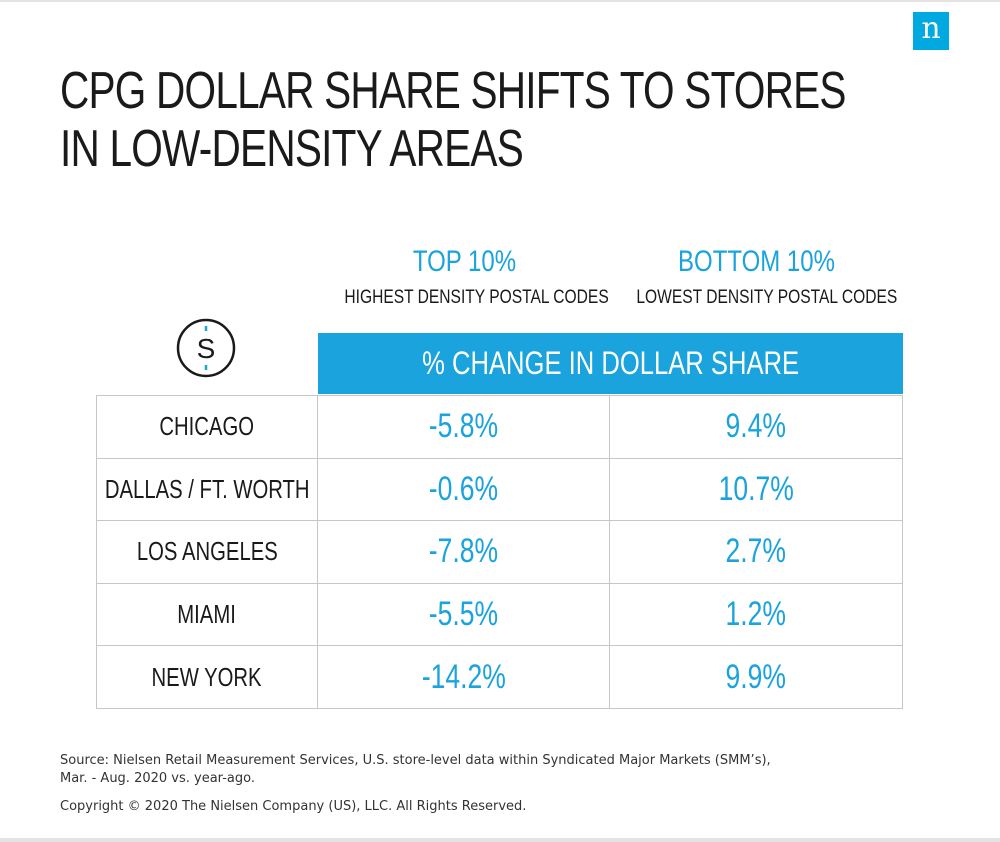 This screenshot has width=1000, height=842. I want to click on top-10-value-cell: -5.8%, so click(464, 427).